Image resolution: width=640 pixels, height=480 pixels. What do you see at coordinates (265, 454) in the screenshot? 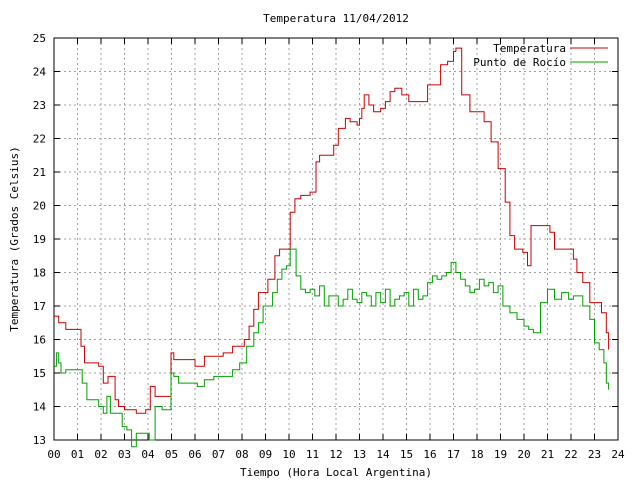
I see `x-tick-label: 09` at bounding box center [265, 454].